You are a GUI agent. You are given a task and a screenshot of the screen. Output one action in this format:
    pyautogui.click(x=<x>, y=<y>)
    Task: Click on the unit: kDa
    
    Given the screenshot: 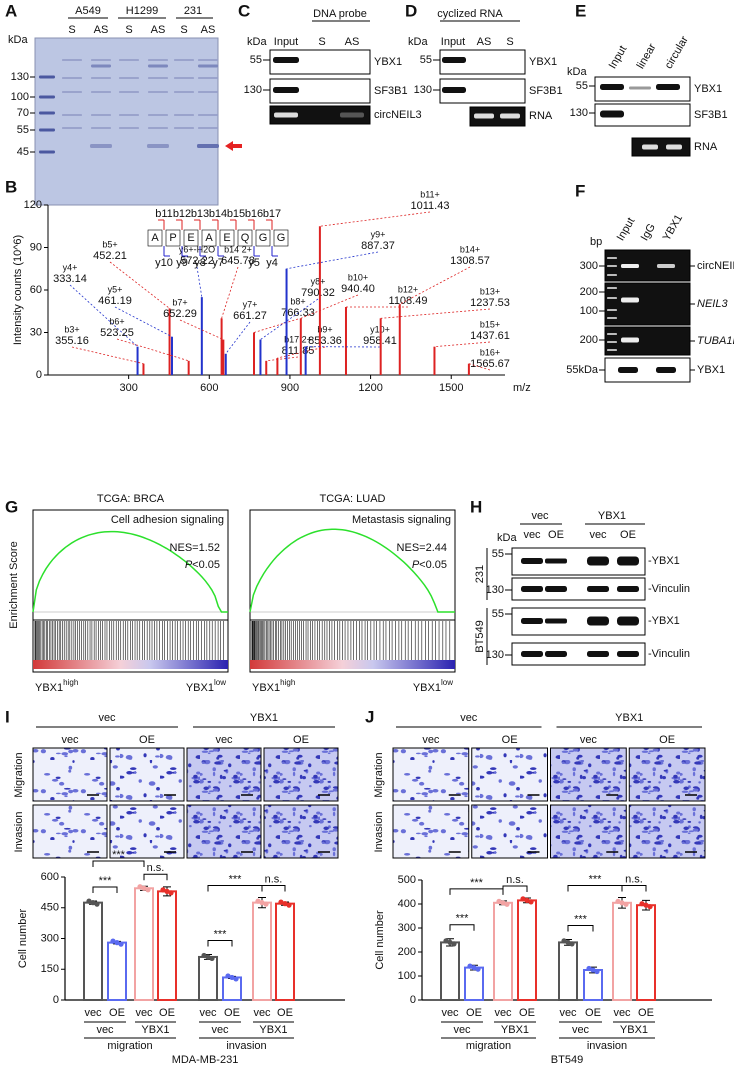 What is the action you would take?
    pyautogui.click(x=577, y=72)
    